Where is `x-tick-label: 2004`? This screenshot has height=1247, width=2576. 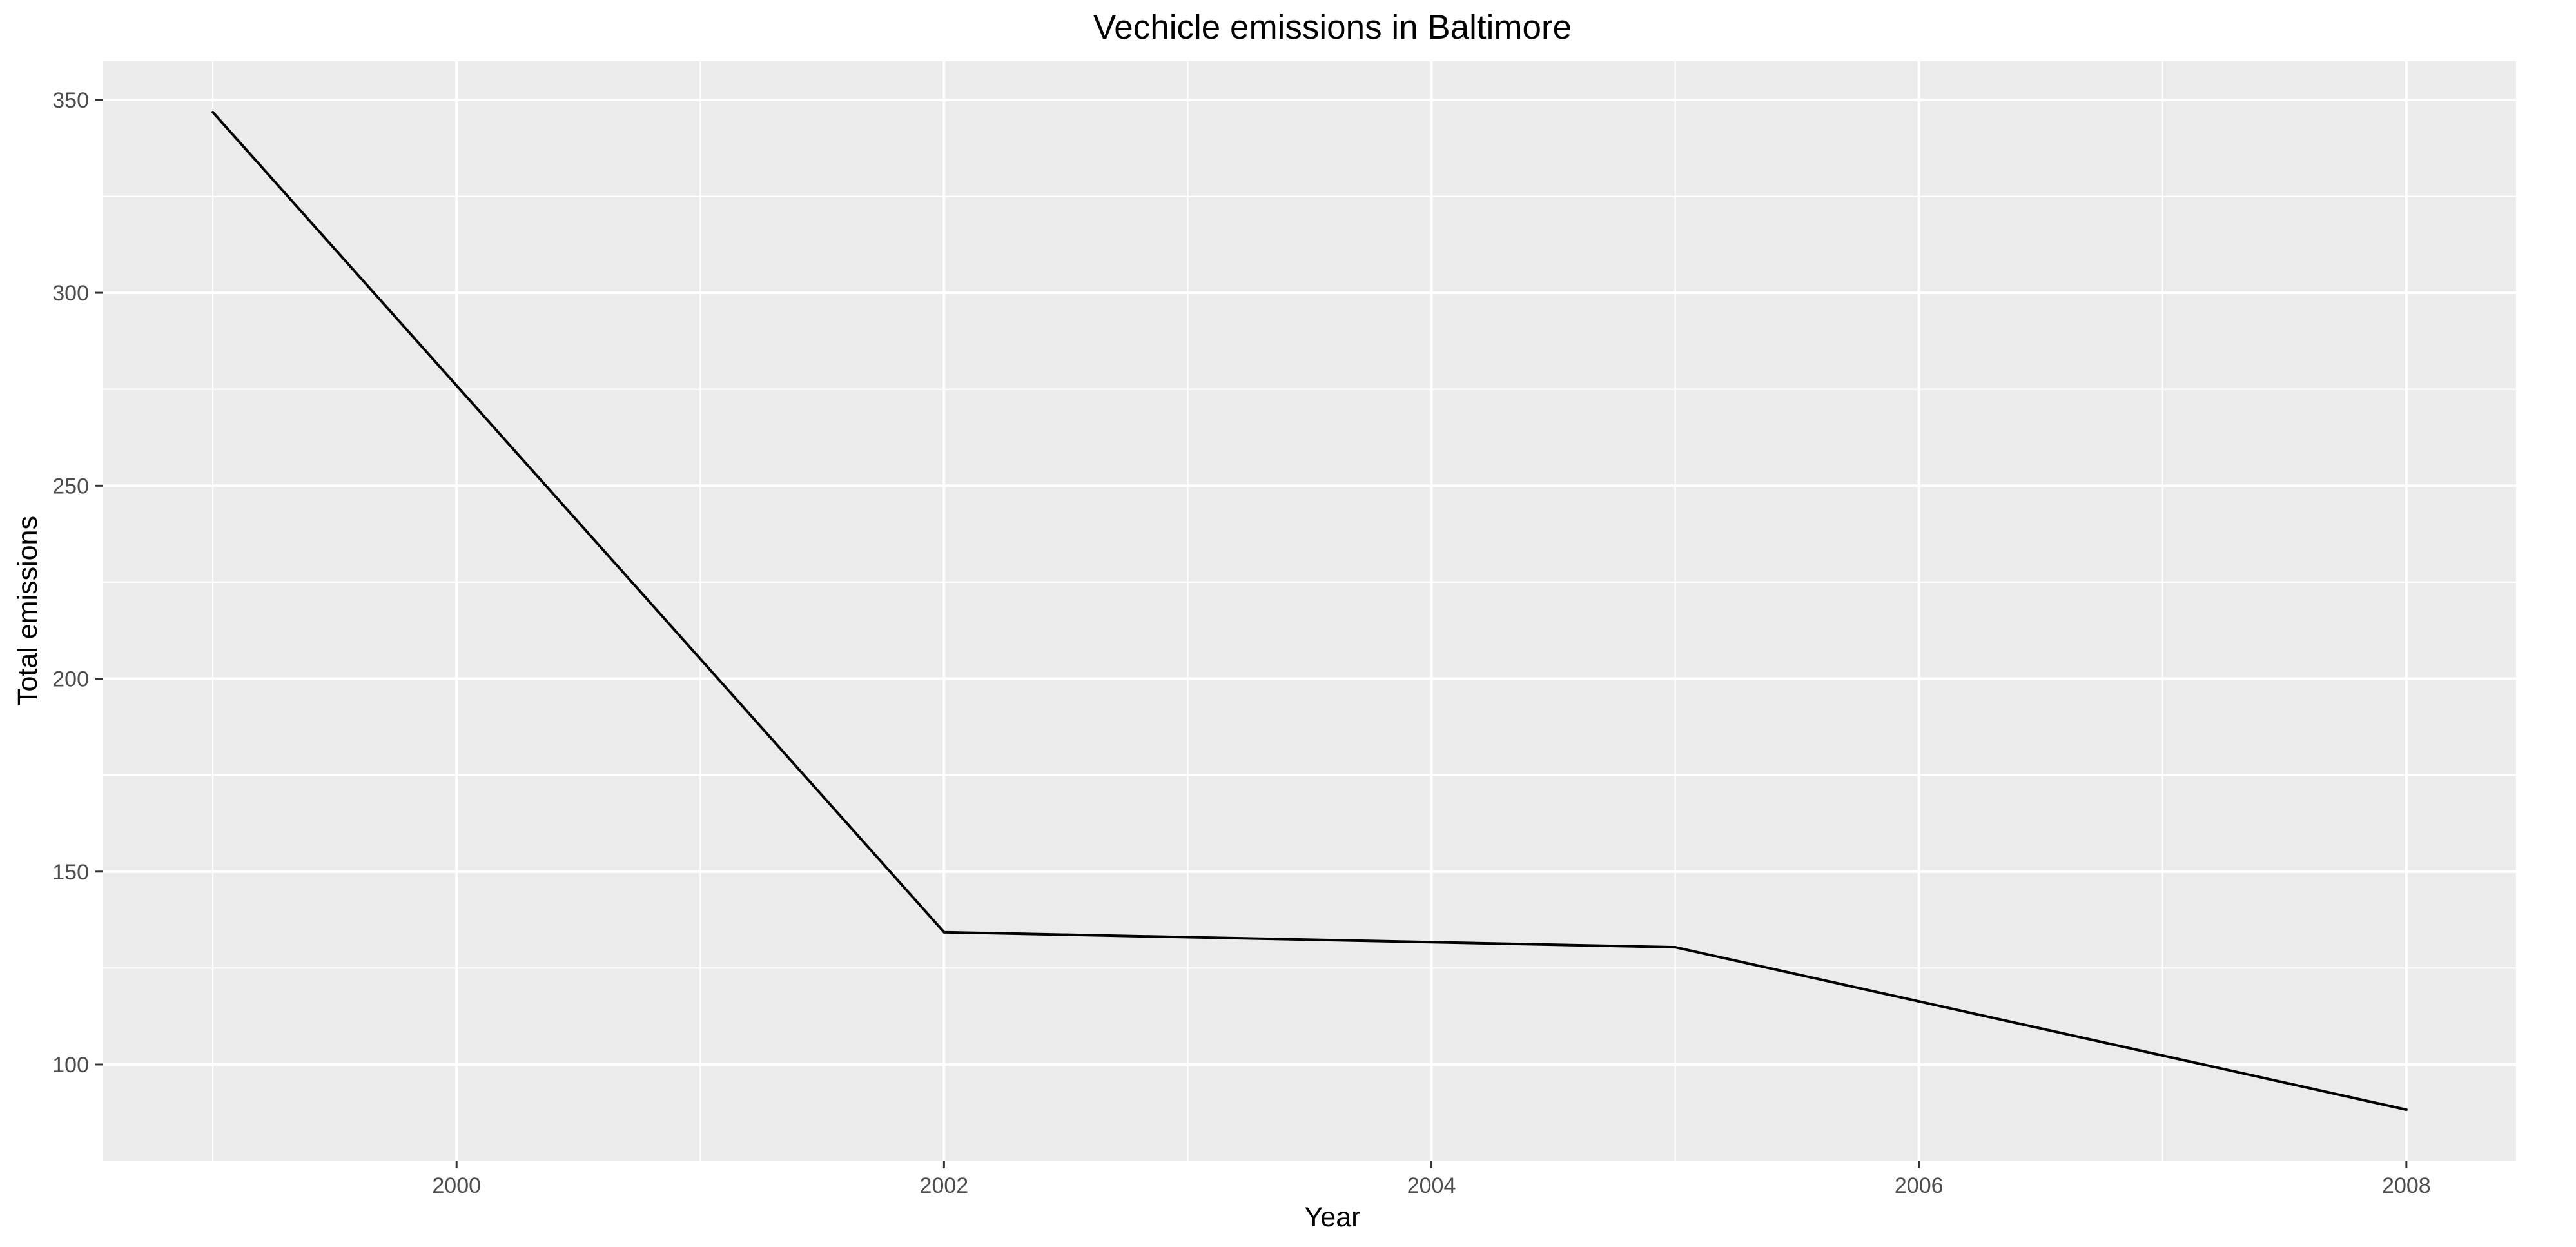
x-tick-label: 2004 is located at coordinates (1432, 1185).